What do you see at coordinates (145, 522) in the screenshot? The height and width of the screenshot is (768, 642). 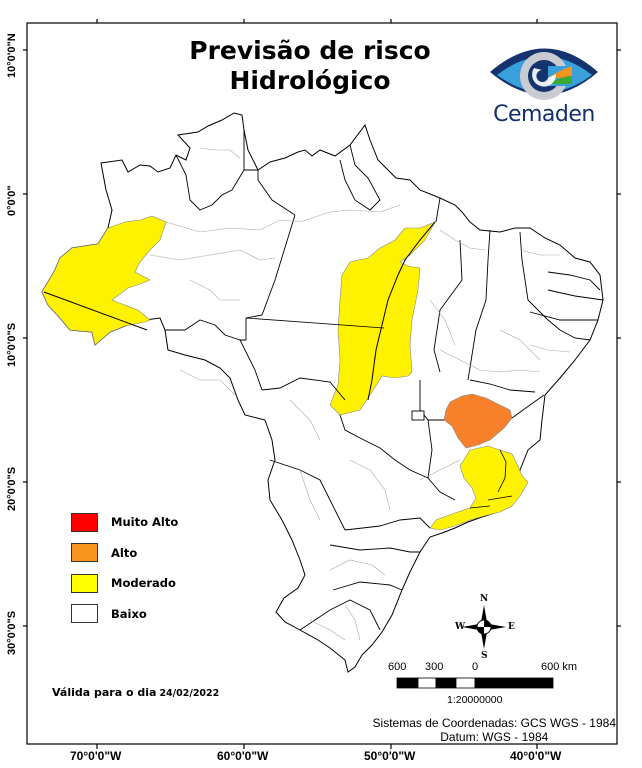 I see `legend-label: Muito Alto` at bounding box center [145, 522].